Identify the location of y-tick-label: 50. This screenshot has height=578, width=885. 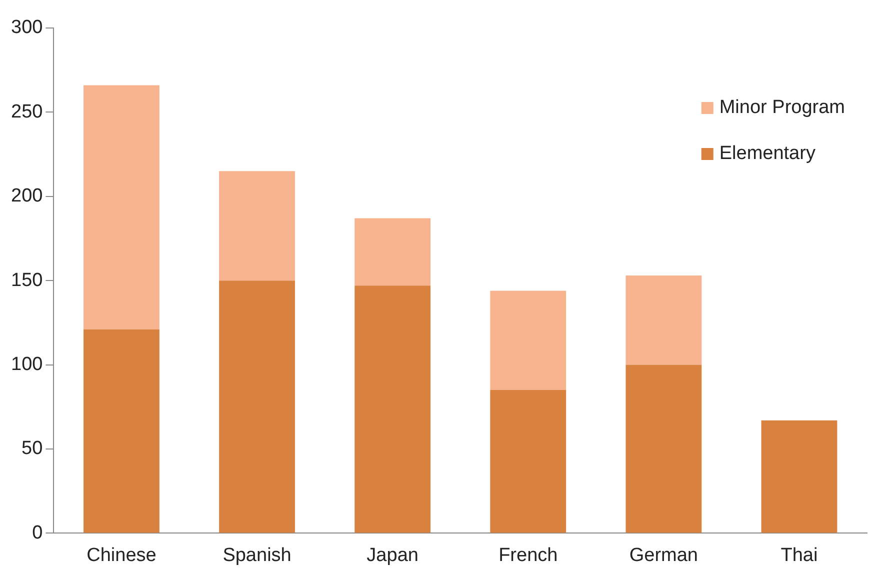
(32, 449).